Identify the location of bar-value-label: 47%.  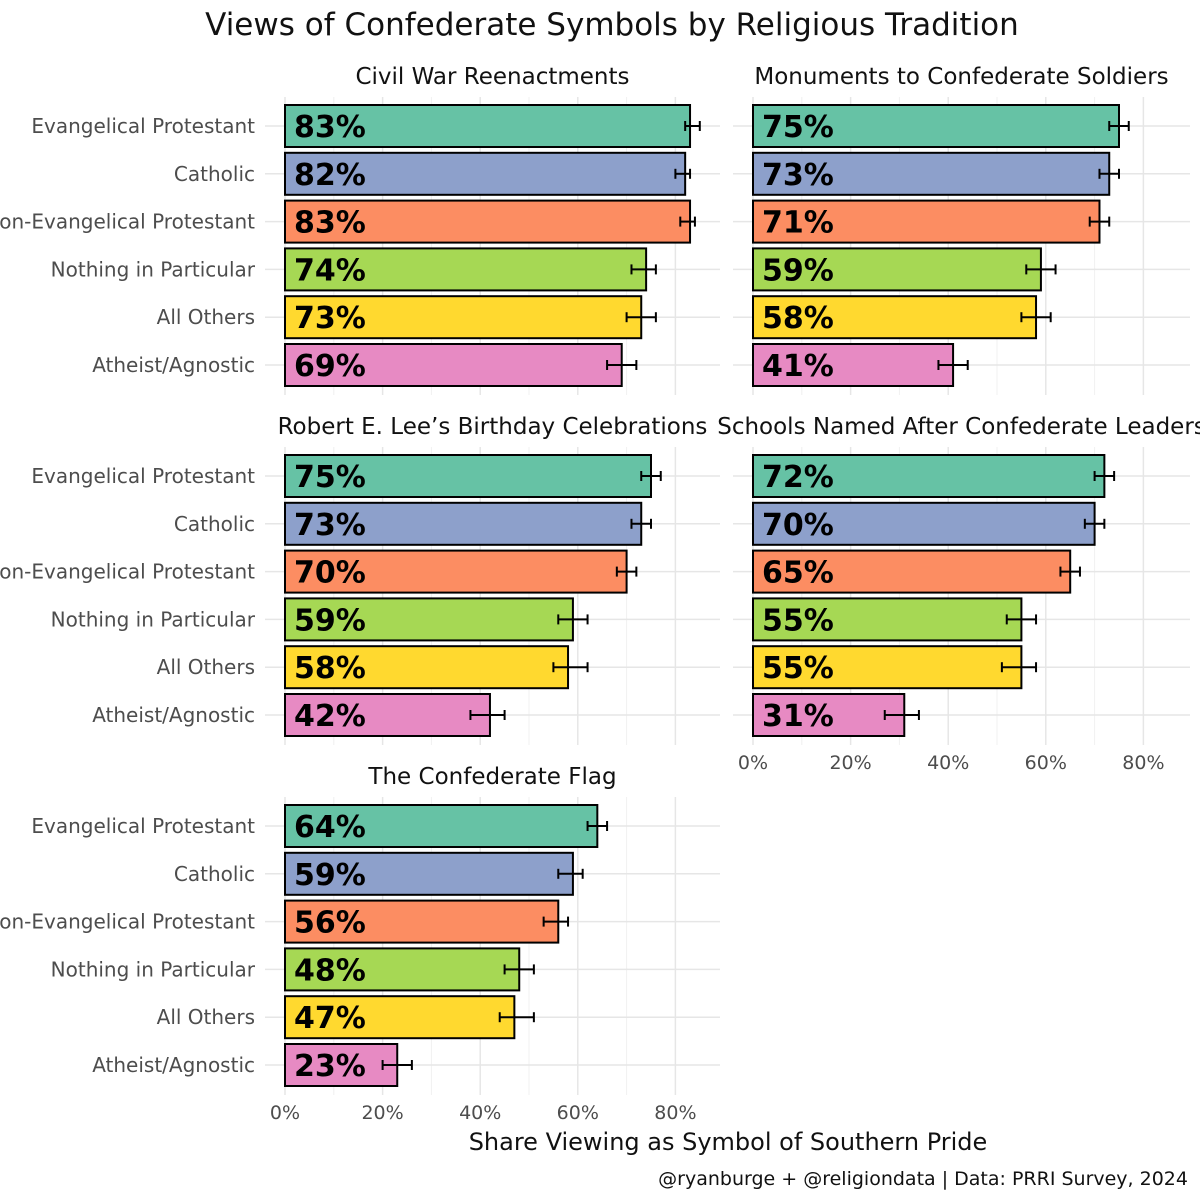
(330, 1018).